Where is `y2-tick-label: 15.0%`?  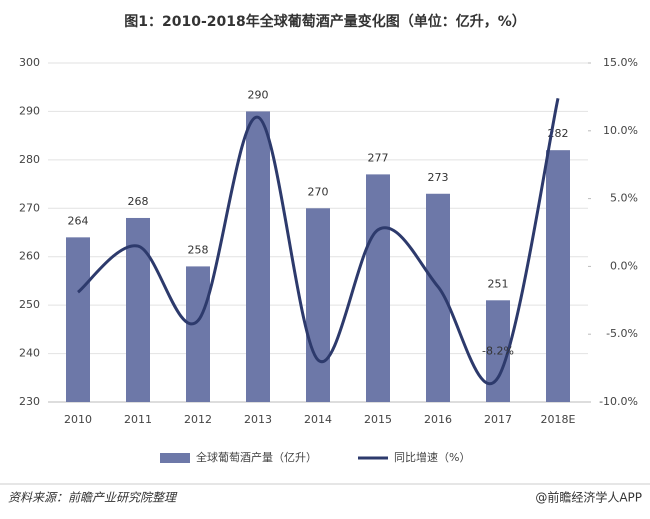 y2-tick-label: 15.0% is located at coordinates (620, 62).